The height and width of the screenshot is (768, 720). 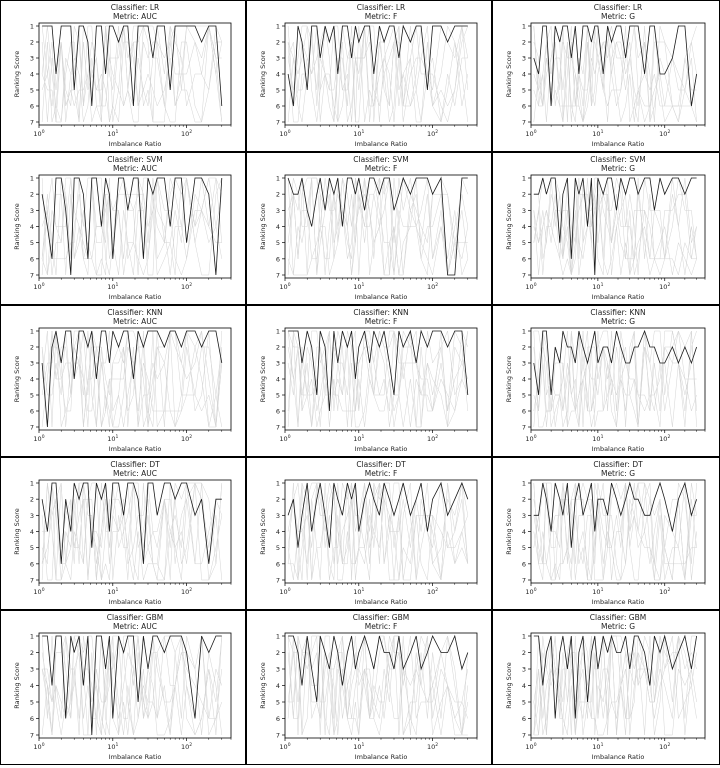 I want to click on chart-subtitle: Metric: AUC, so click(x=135, y=168).